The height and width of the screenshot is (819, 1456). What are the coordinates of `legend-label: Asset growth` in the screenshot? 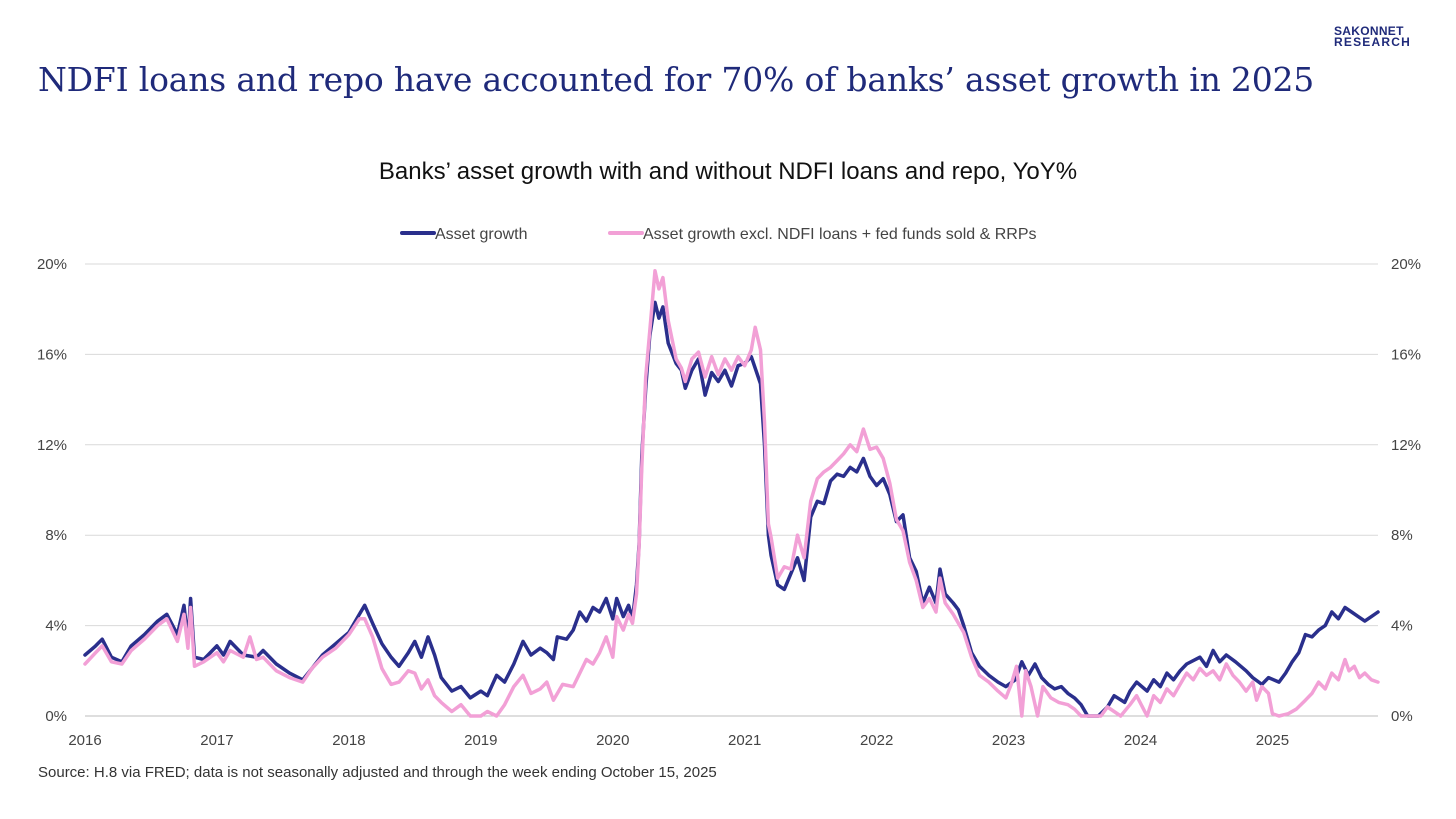 It's located at (481, 234).